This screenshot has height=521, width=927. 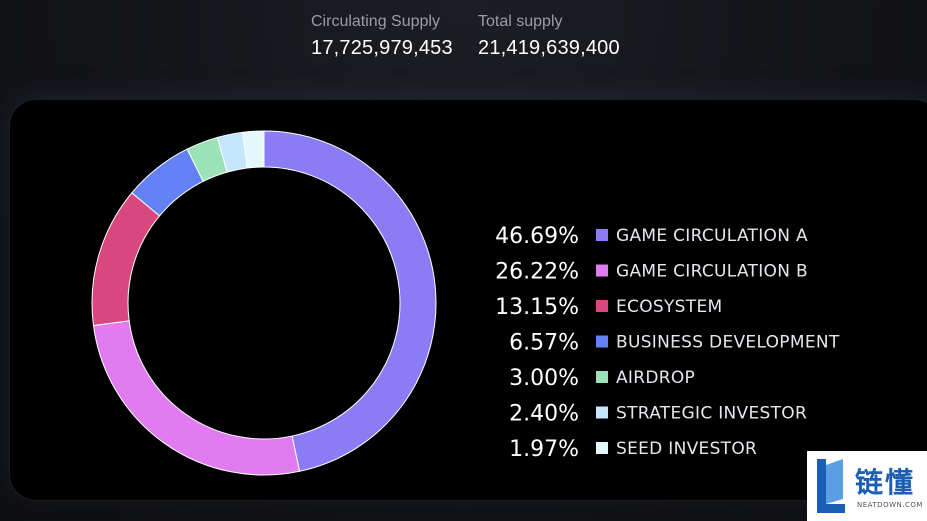 What do you see at coordinates (537, 307) in the screenshot?
I see `legend-percent: 13.15%` at bounding box center [537, 307].